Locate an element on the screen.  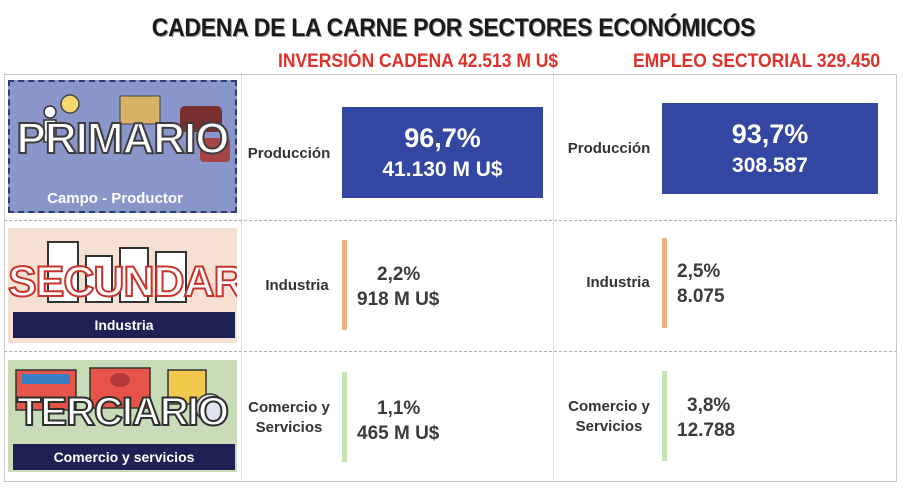
sector-primario-panel: PRIMARIO Campo - Productor is located at coordinates (122, 146).